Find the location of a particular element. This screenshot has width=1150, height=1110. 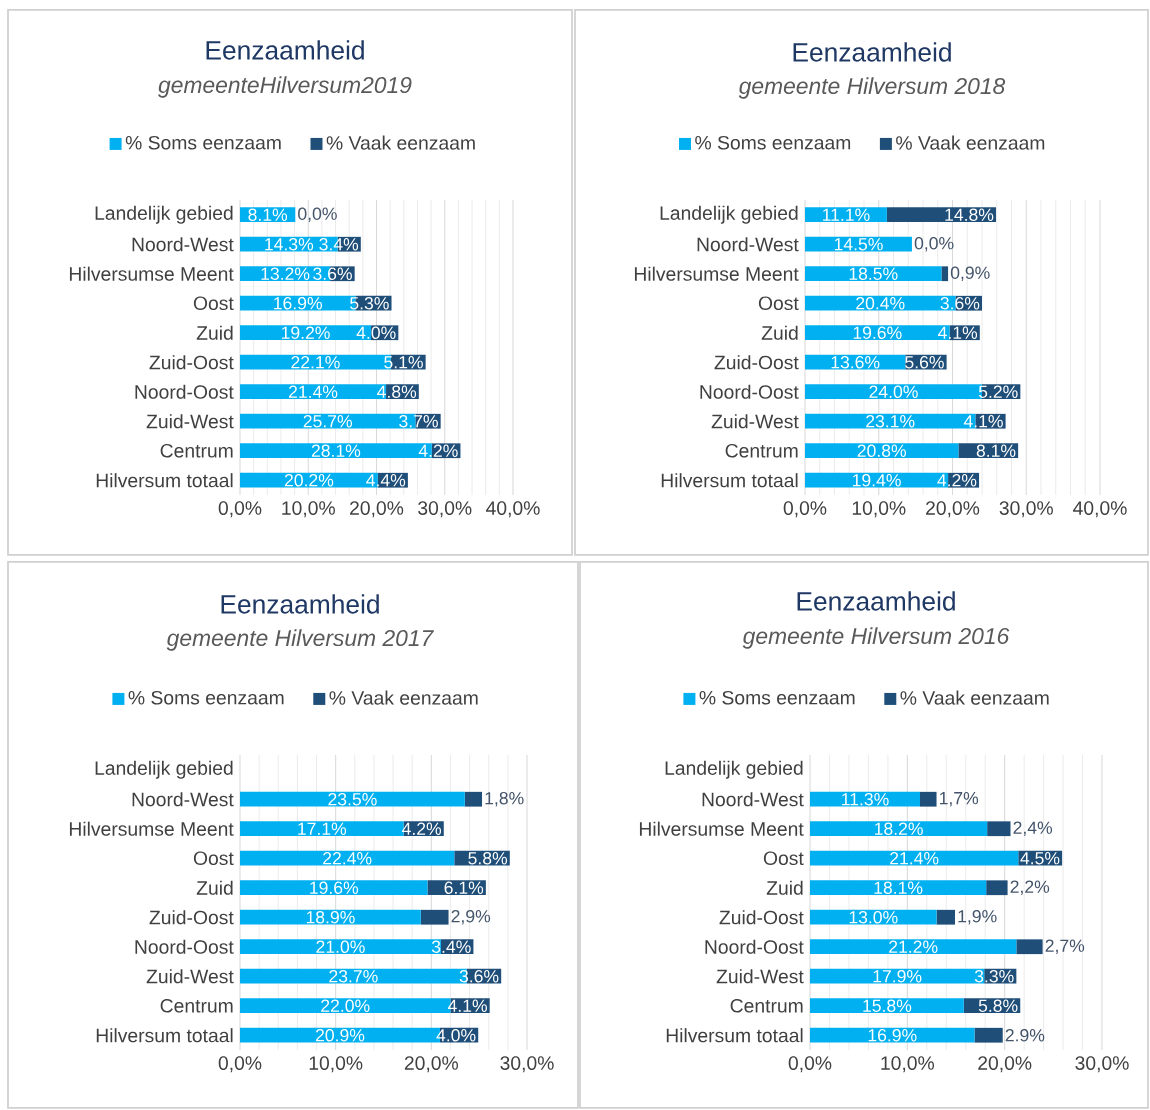

data-label: 5.2% is located at coordinates (998, 391).